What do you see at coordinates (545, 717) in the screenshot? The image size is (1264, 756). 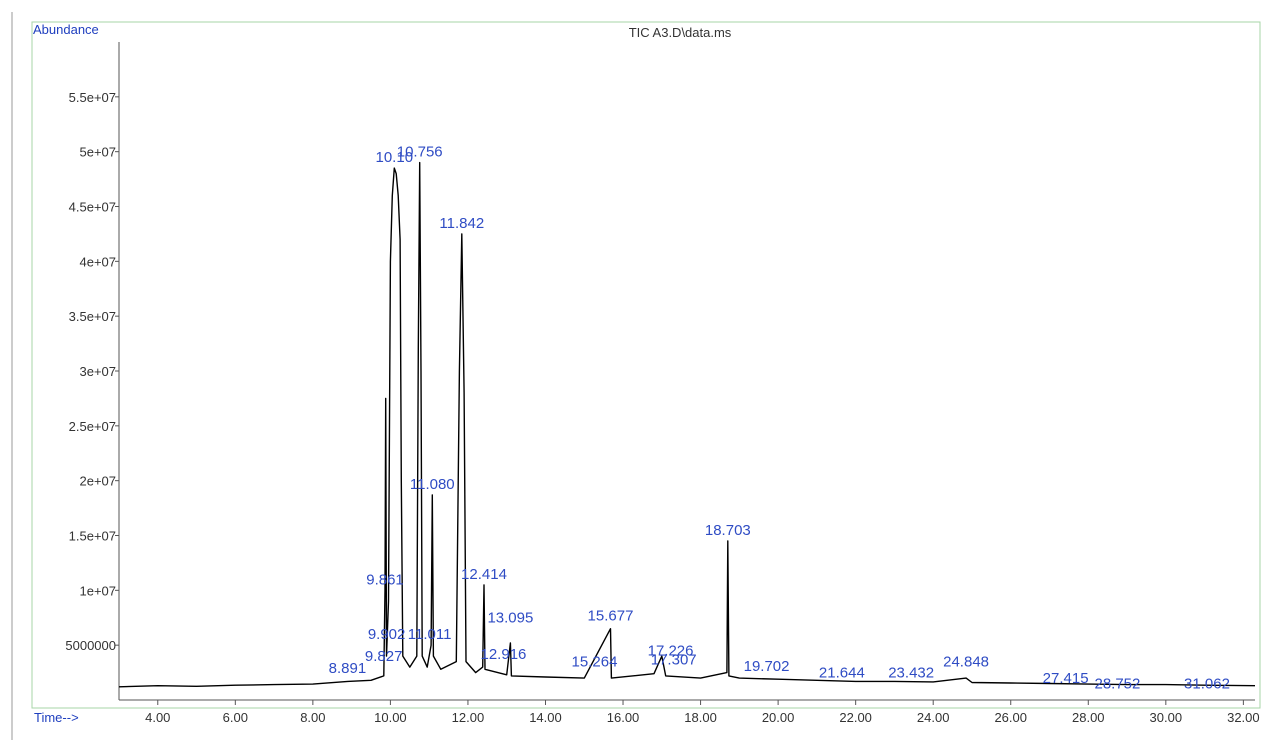 I see `x-tick-label: 14.00` at bounding box center [545, 717].